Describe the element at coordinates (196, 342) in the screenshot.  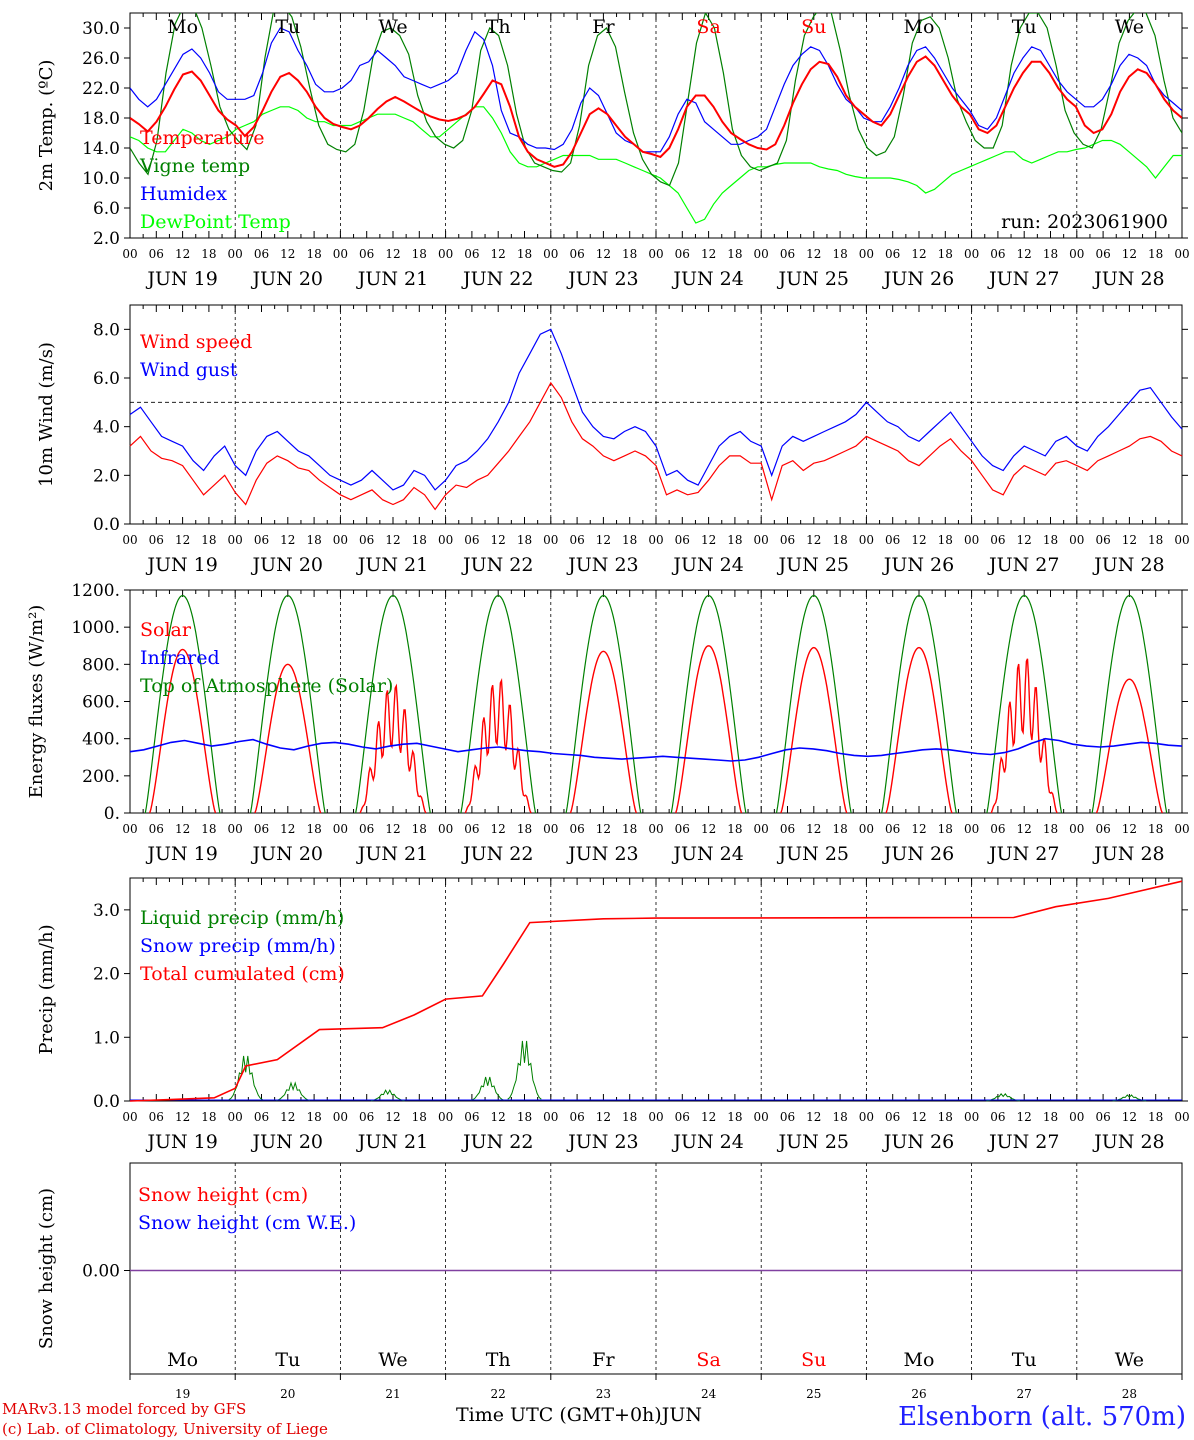
I see `legend-entry: Wind speed` at that location.